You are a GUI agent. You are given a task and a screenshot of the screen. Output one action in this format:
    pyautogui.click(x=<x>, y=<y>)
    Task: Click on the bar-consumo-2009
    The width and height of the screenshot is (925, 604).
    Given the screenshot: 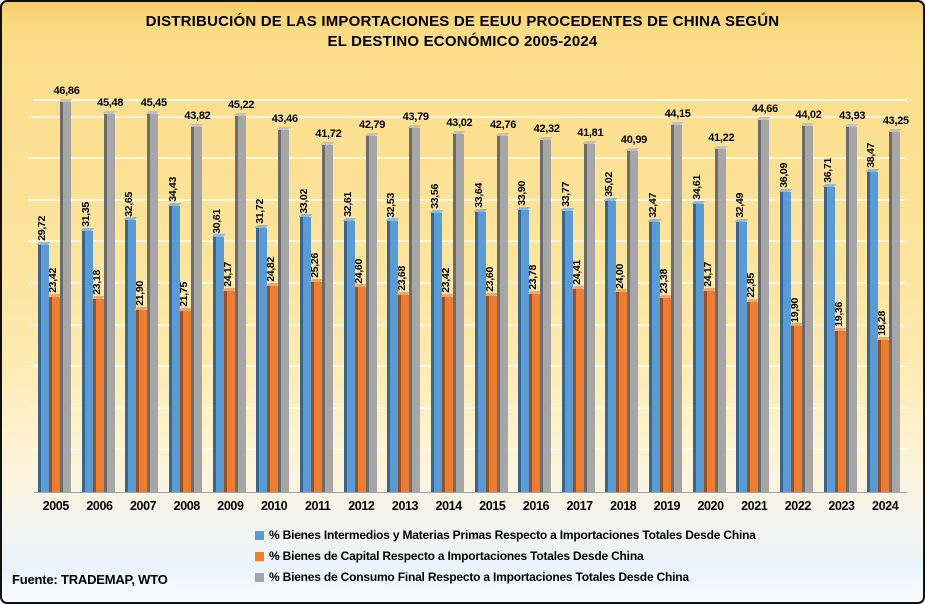 What is the action you would take?
    pyautogui.click(x=240, y=302)
    